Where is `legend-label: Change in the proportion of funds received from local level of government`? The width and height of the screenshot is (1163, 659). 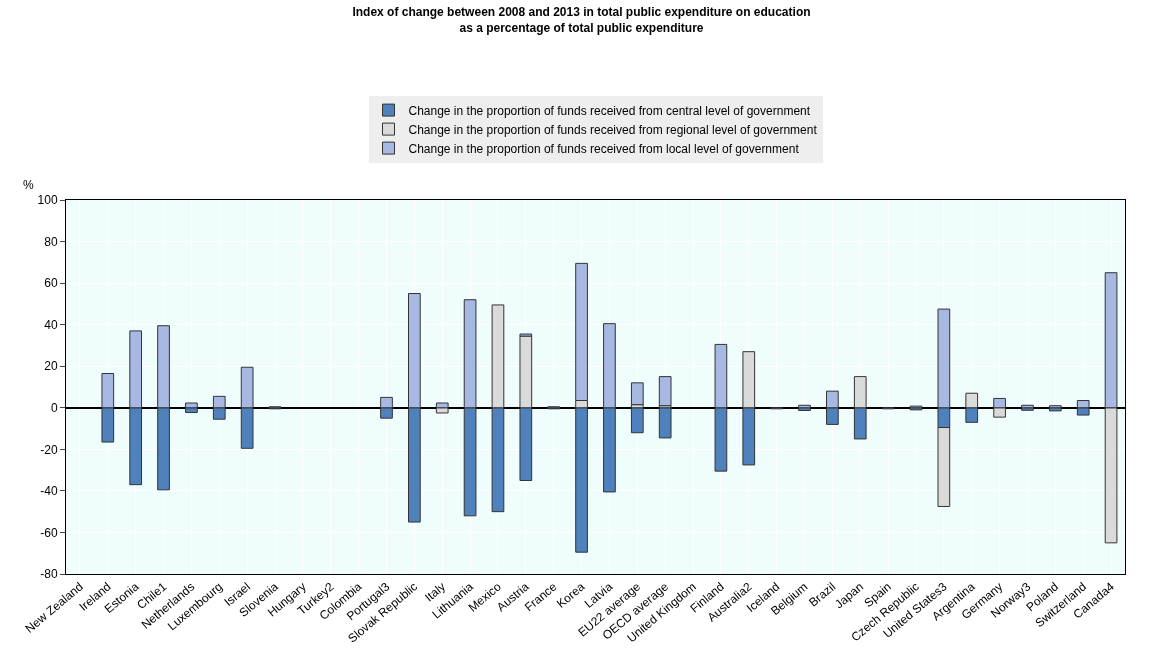
legend-label: Change in the proportion of funds received from local level of government is located at coordinates (604, 148).